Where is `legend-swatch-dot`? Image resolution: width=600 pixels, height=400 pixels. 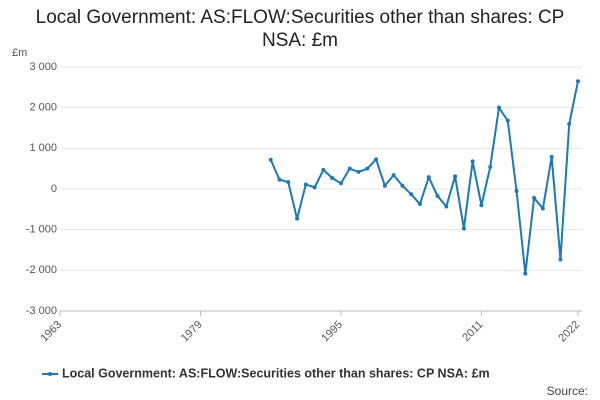 legend-swatch-dot is located at coordinates (50, 374).